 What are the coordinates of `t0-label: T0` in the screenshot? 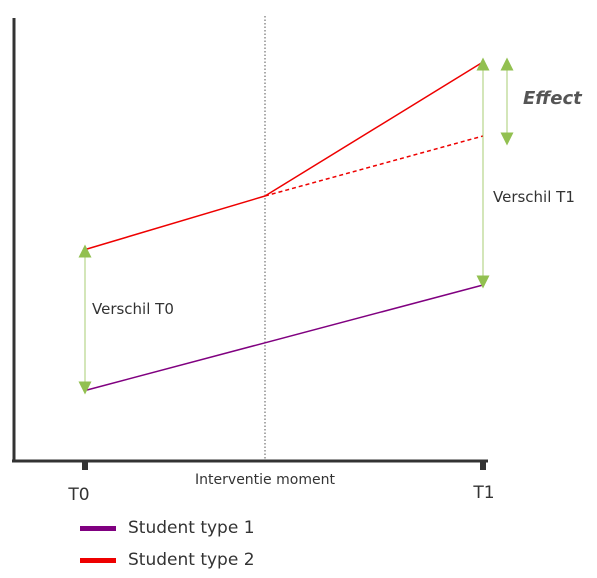 It's located at (78, 495).